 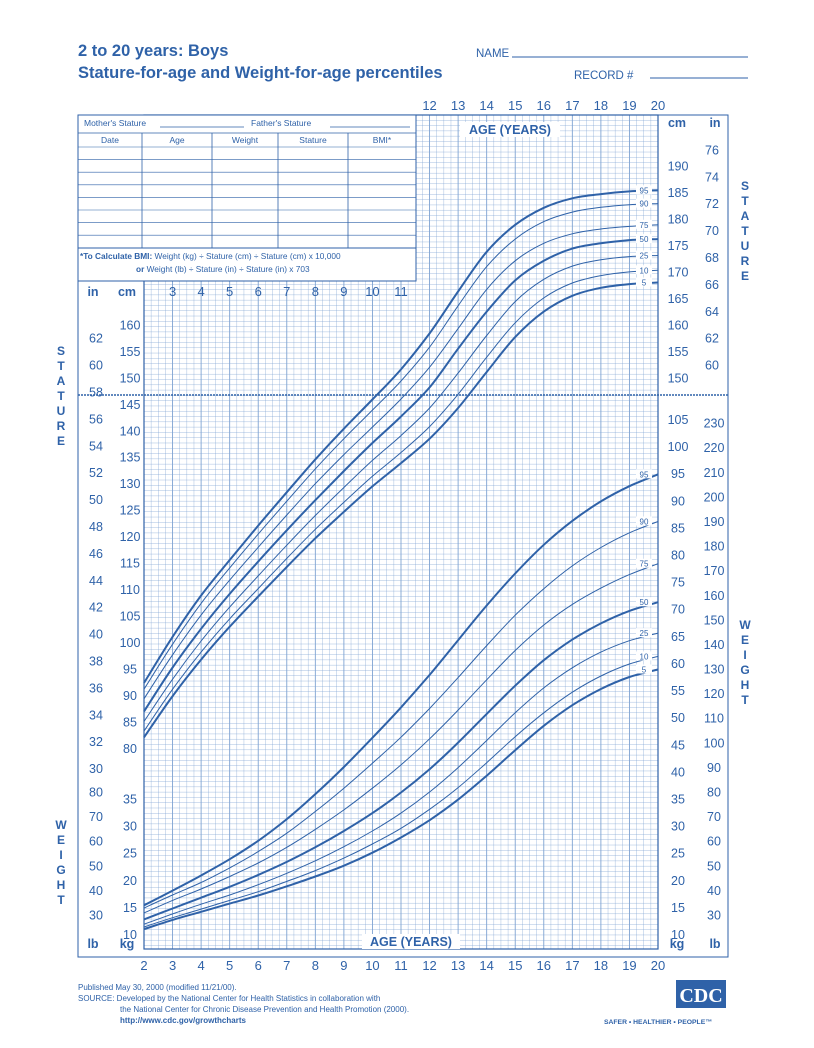 I want to click on source-url: http://www.cdc.gov/growthcharts, so click(x=183, y=1020).